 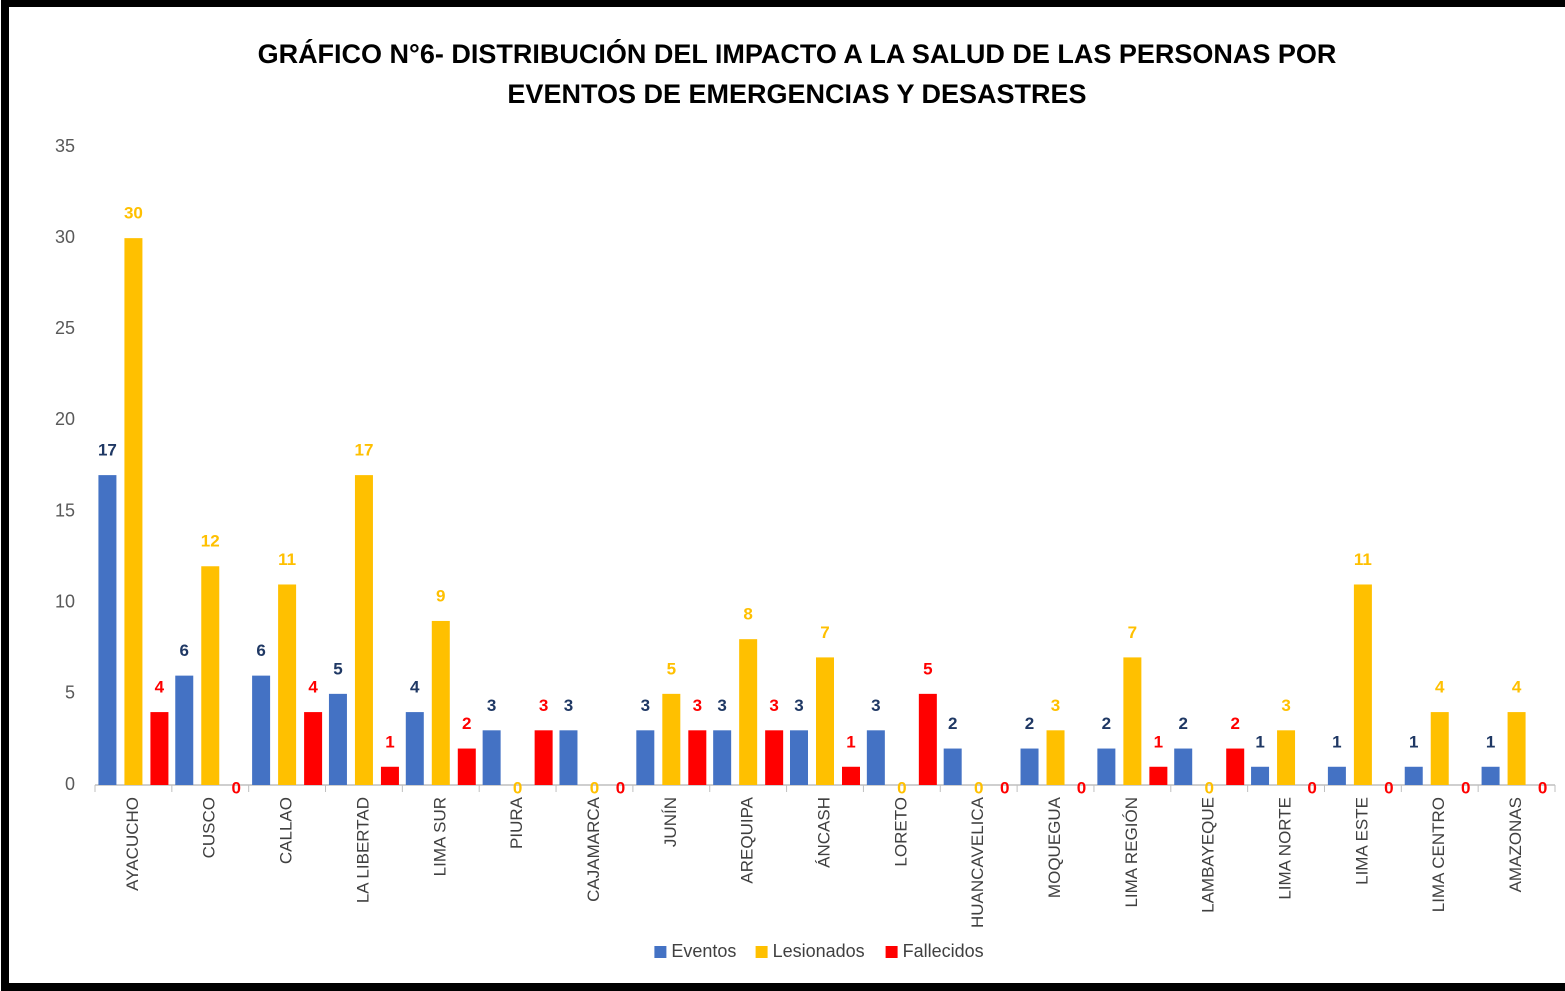 I want to click on x-tick-label: CAJAMARCA, so click(x=593, y=849).